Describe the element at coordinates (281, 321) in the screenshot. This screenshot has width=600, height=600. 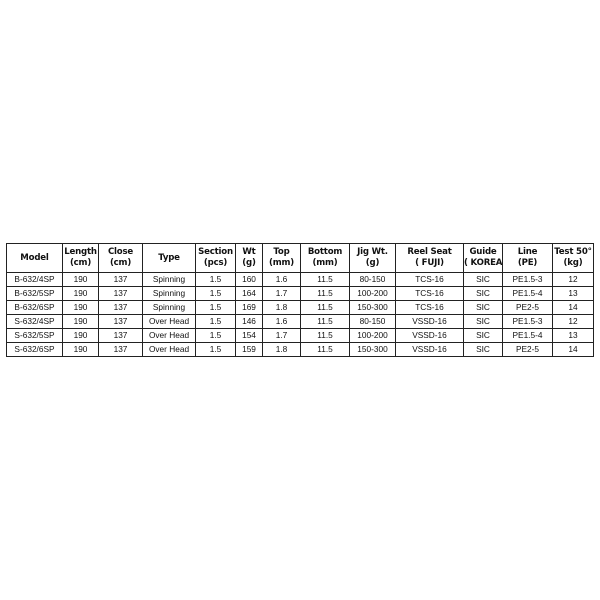
I see `table-cell: 1.6` at that location.